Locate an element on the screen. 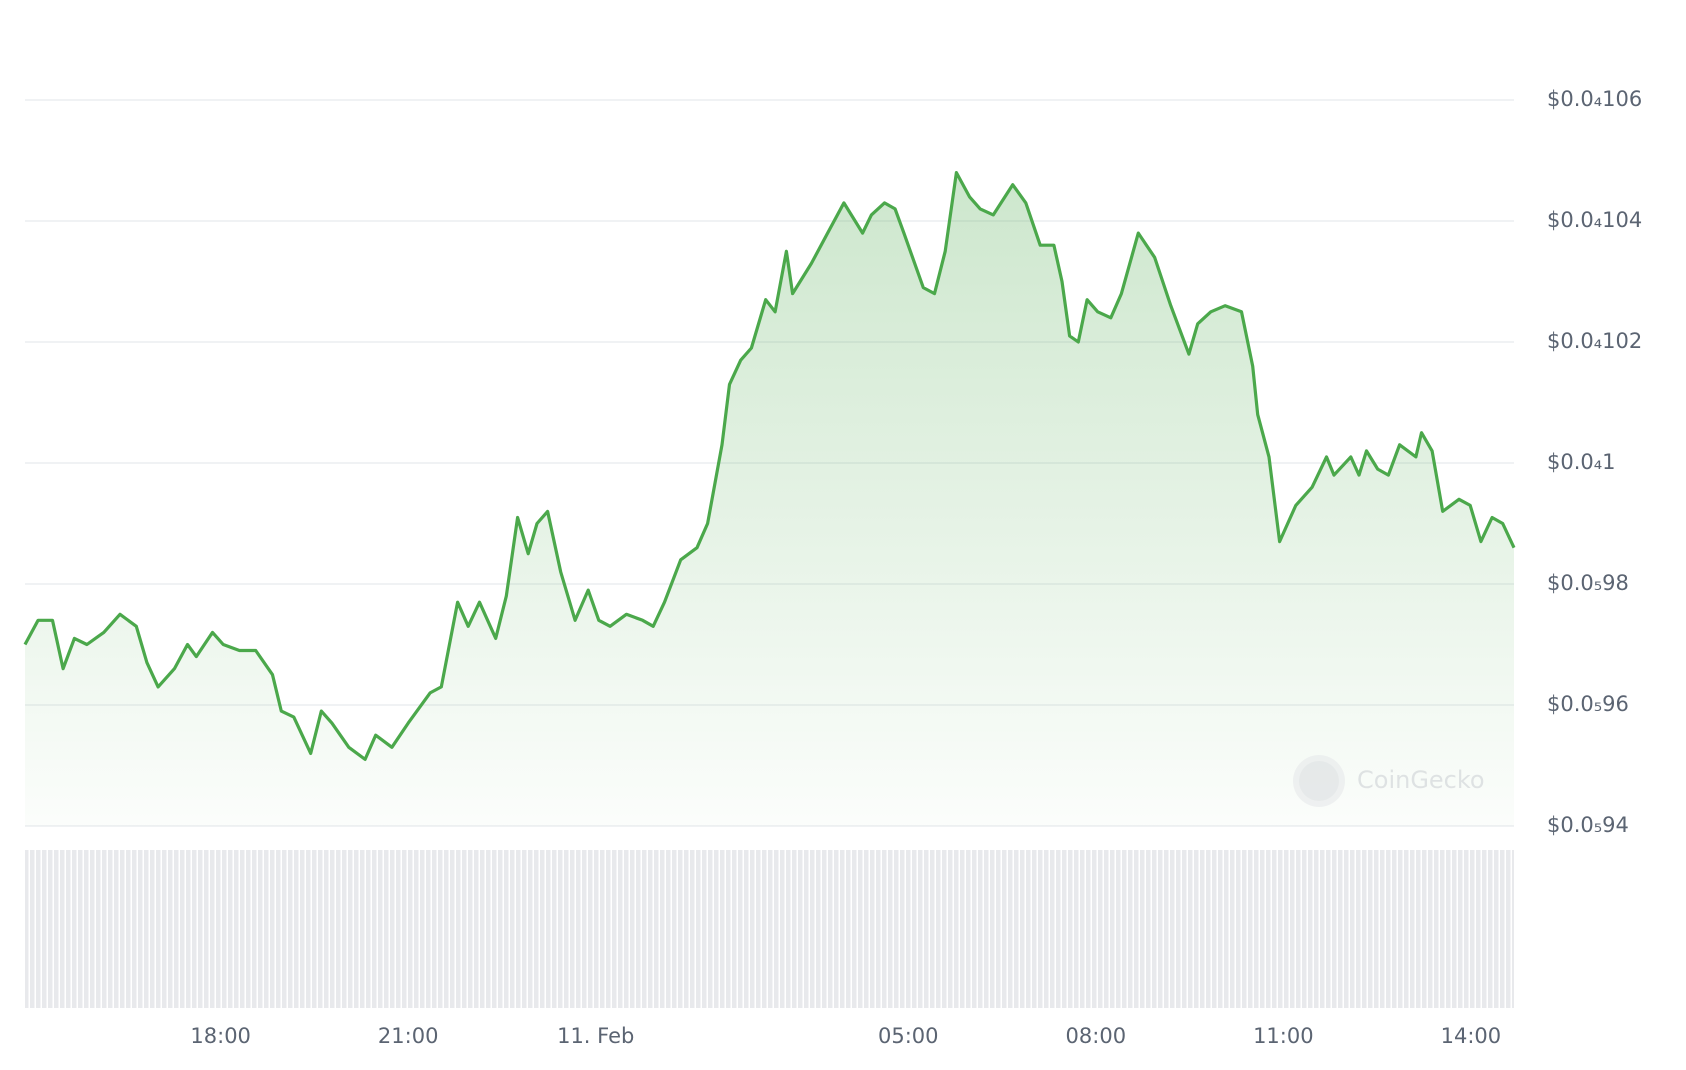 This screenshot has width=1686, height=1070. y-tick-label: $0.0₄102 is located at coordinates (1594, 341).